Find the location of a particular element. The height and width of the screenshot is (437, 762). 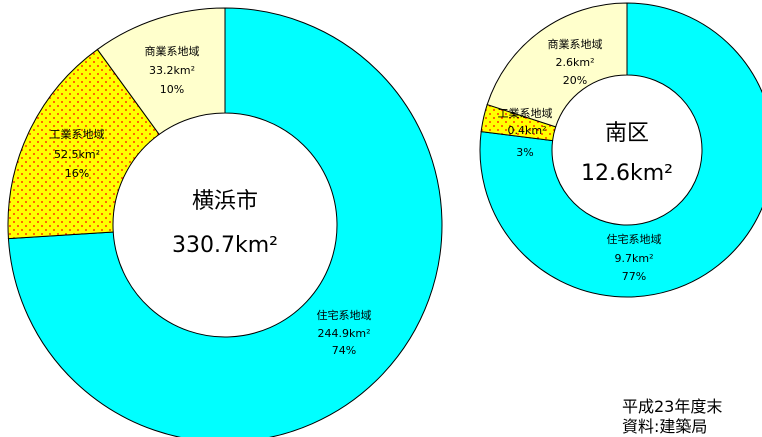

yokohama-residential-label: 住宅系地域 244.9km² 74% is located at coordinates (344, 332).